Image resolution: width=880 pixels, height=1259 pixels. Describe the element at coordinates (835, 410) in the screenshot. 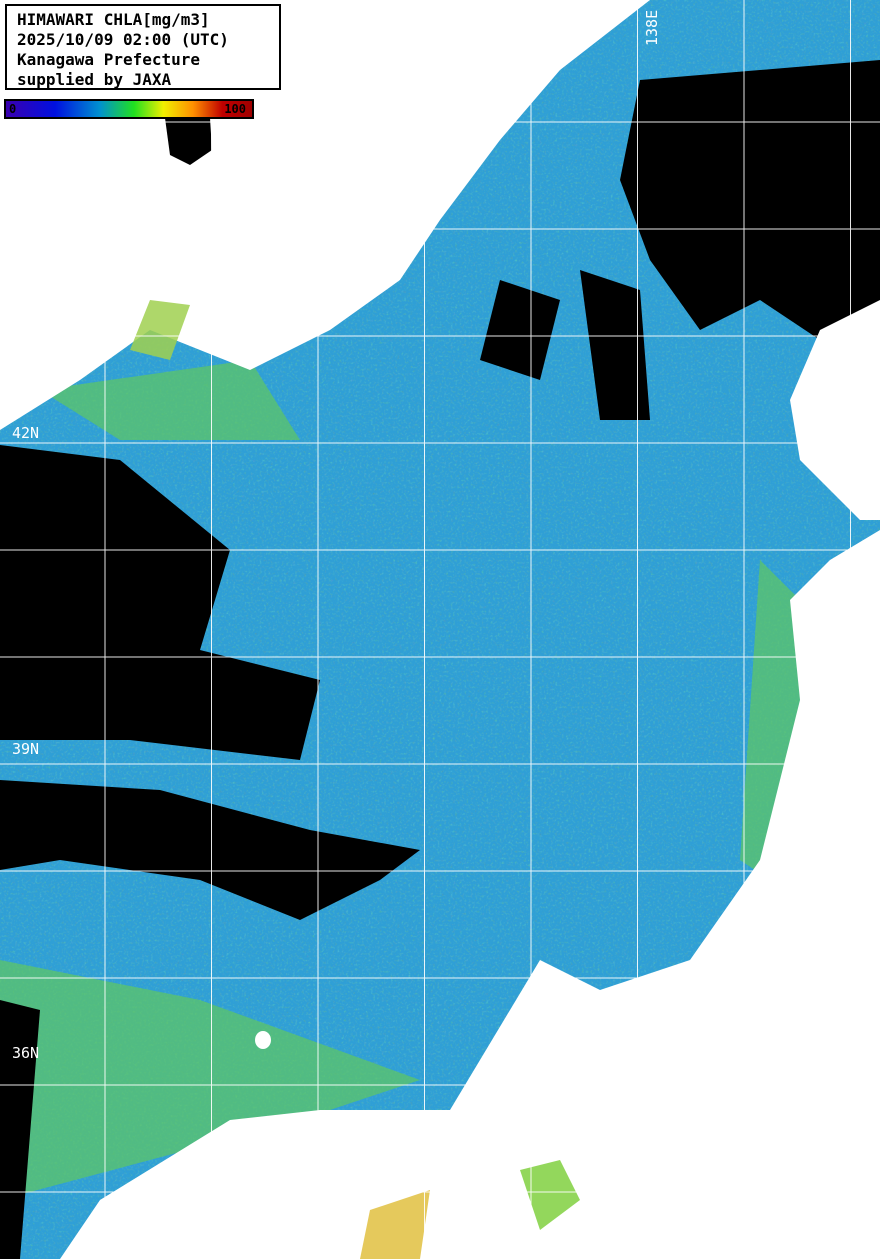

I see `land-hokkaido-fragment` at that location.